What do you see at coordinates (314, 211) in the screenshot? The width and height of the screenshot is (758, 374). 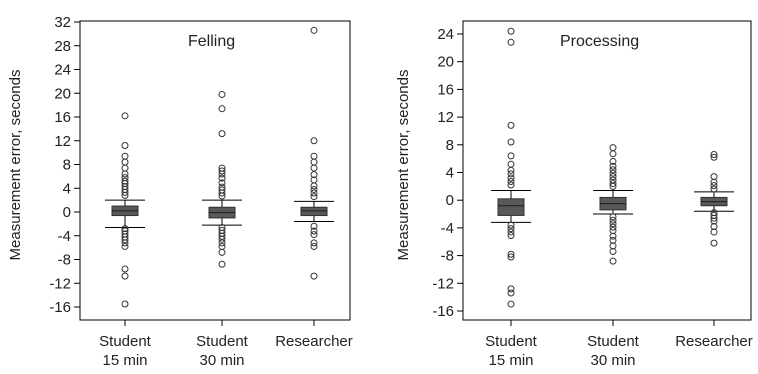 I see `box` at bounding box center [314, 211].